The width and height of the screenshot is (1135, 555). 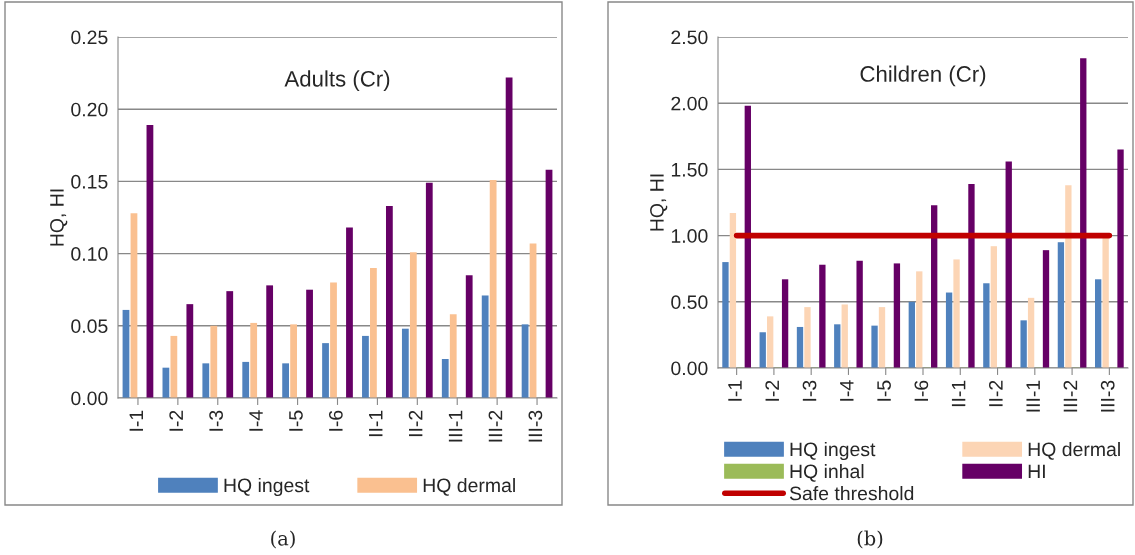 What do you see at coordinates (689, 169) in the screenshot?
I see `y-tick-label: 1.50` at bounding box center [689, 169].